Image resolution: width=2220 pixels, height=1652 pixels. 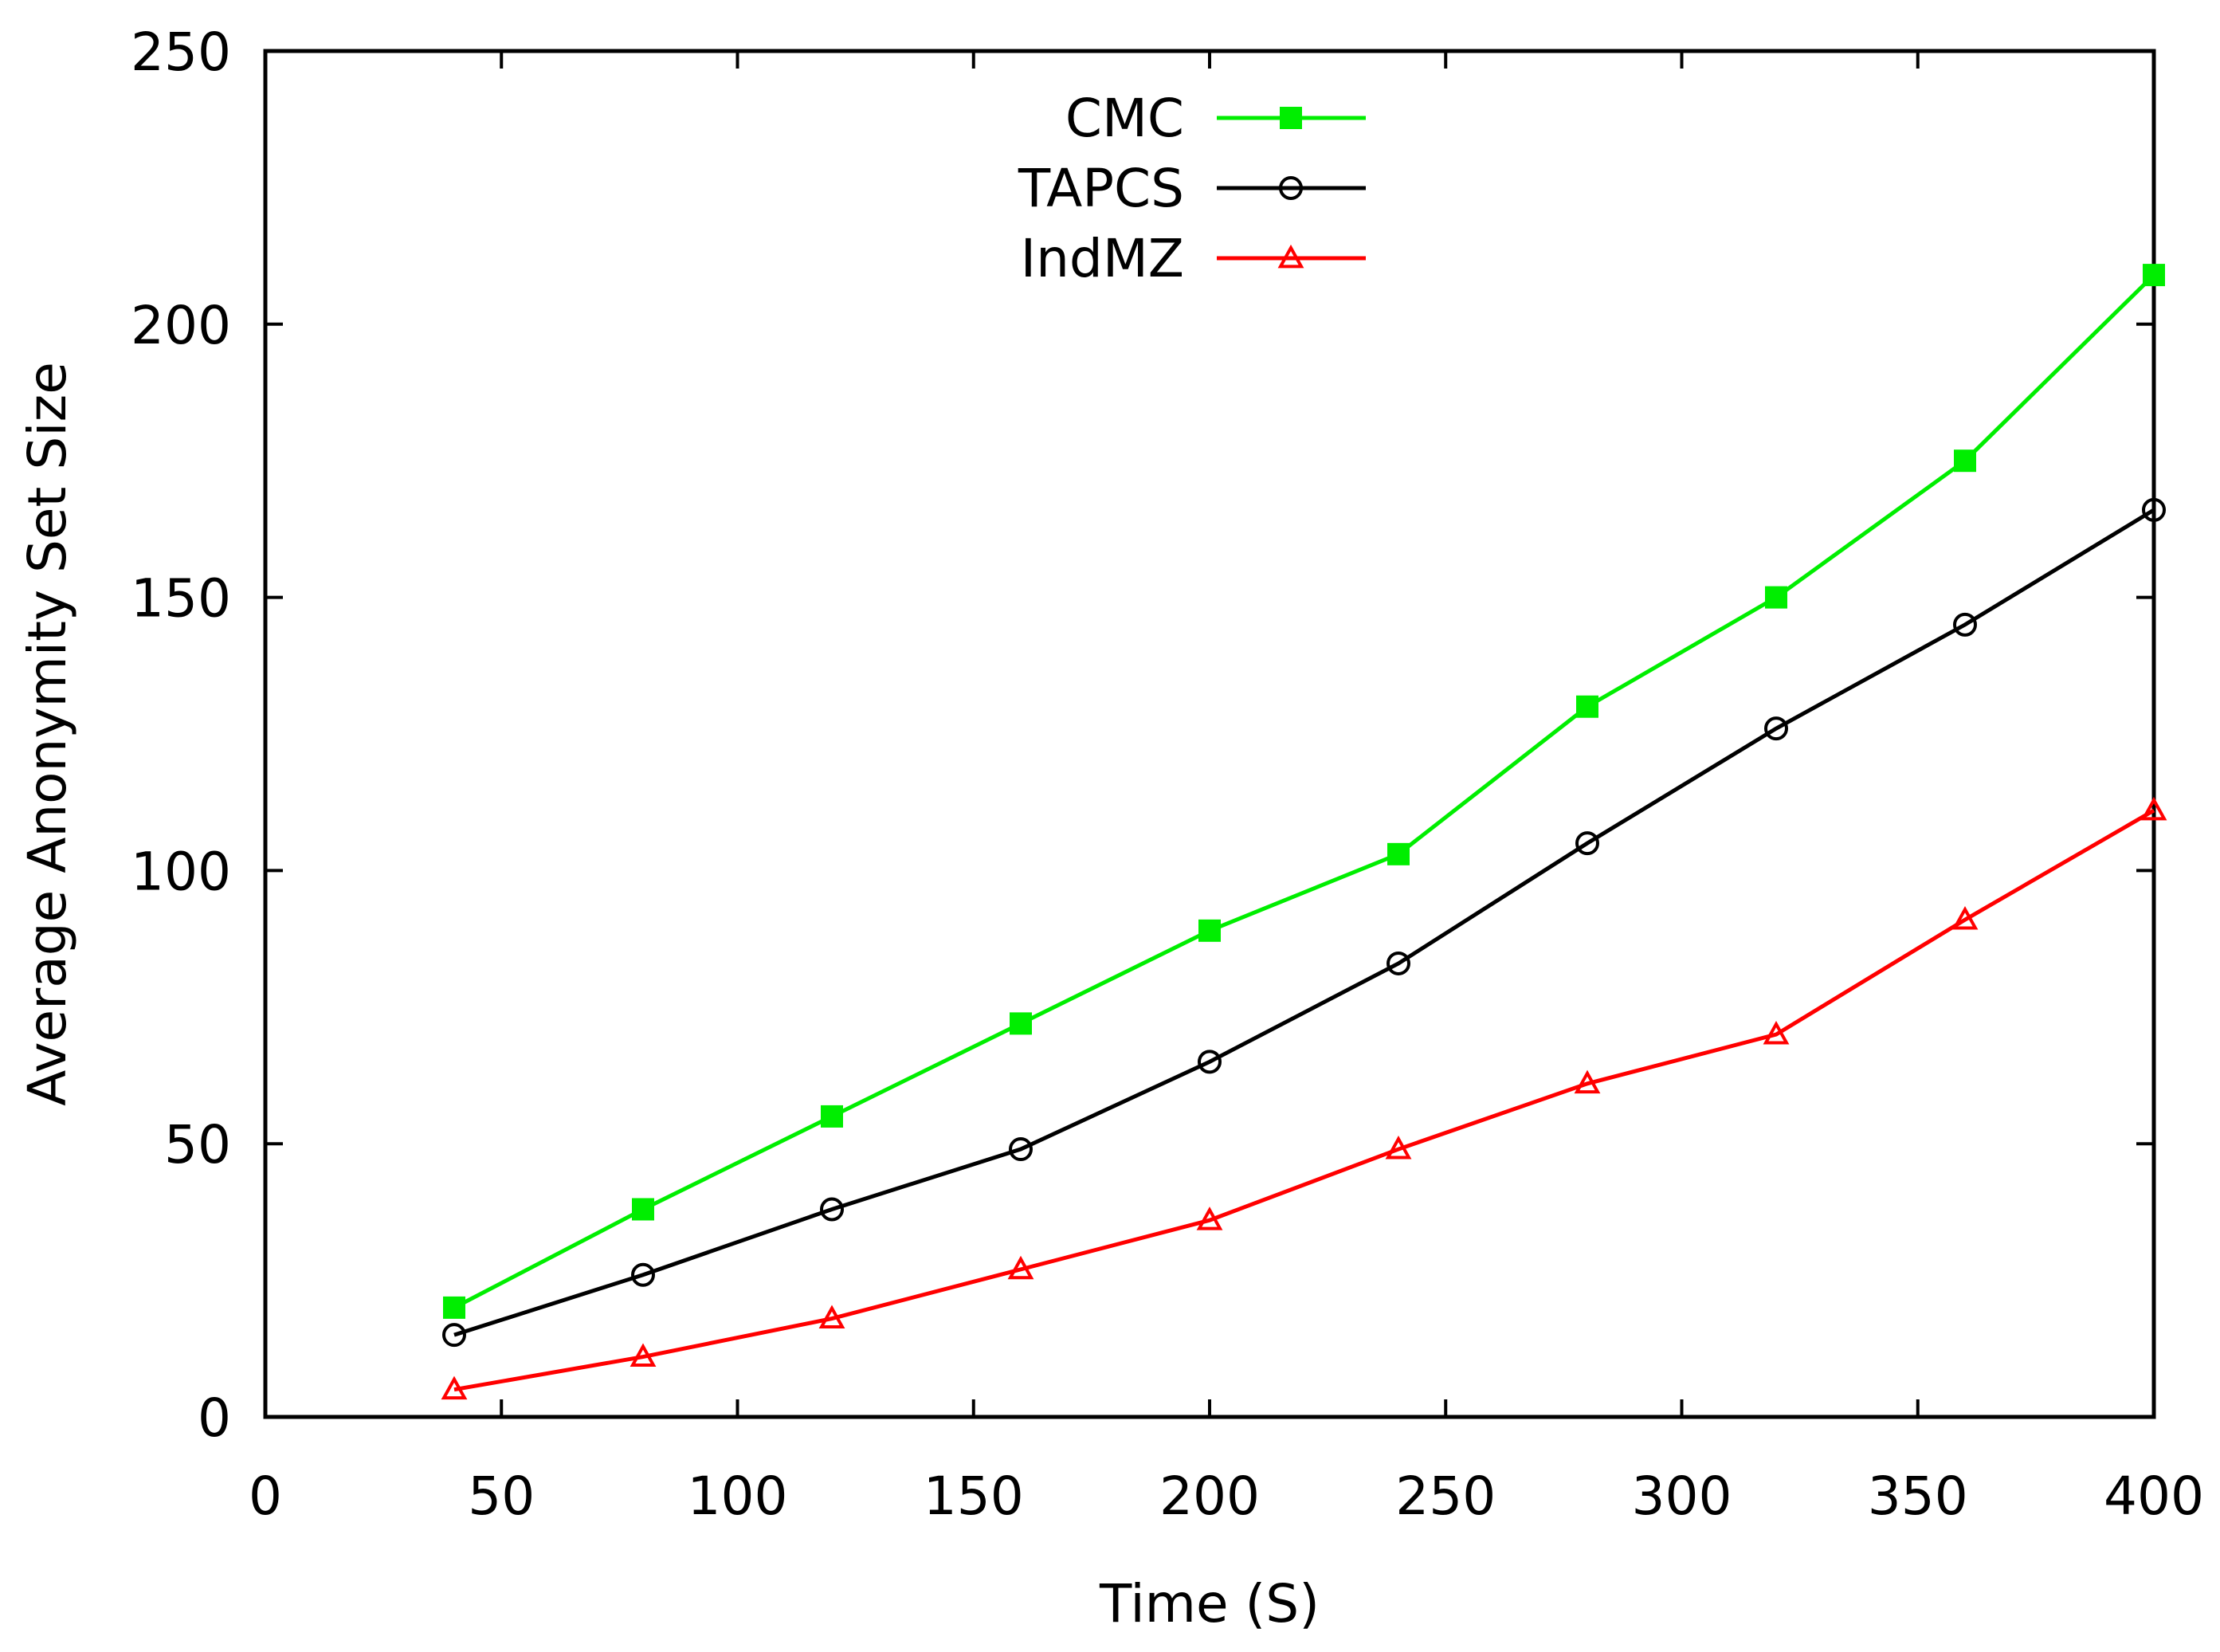 What do you see at coordinates (214, 1418) in the screenshot?
I see `y-tick-label: 0` at bounding box center [214, 1418].